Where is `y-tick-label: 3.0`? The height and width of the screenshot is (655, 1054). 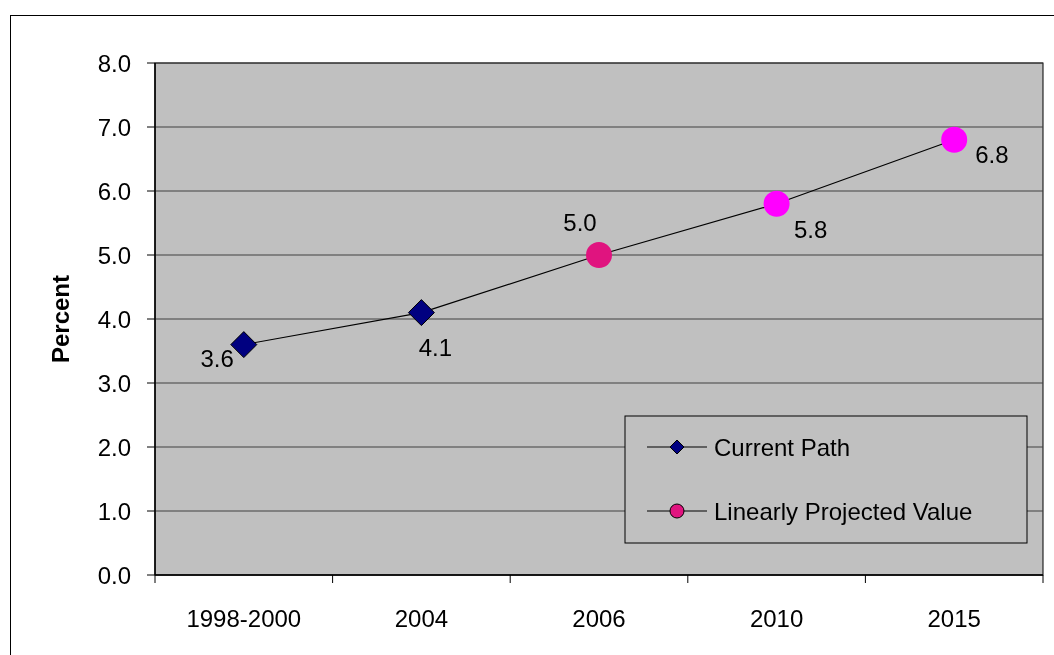
y-tick-label: 3.0 is located at coordinates (114, 383).